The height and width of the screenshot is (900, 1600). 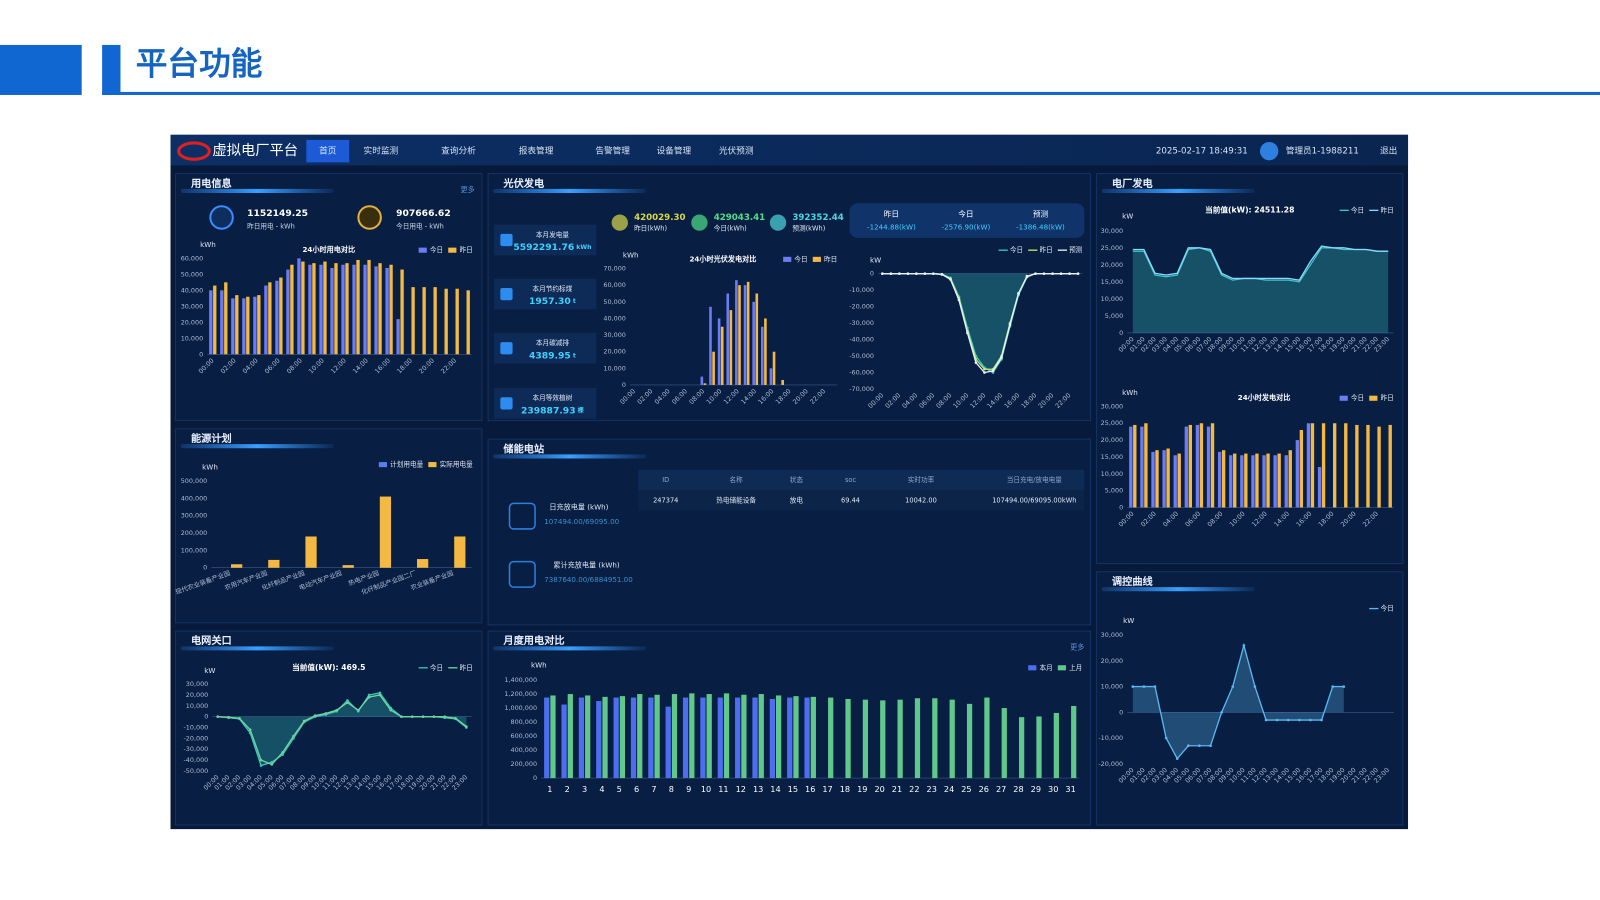 I want to click on panel-title: 能源计划, so click(x=211, y=438).